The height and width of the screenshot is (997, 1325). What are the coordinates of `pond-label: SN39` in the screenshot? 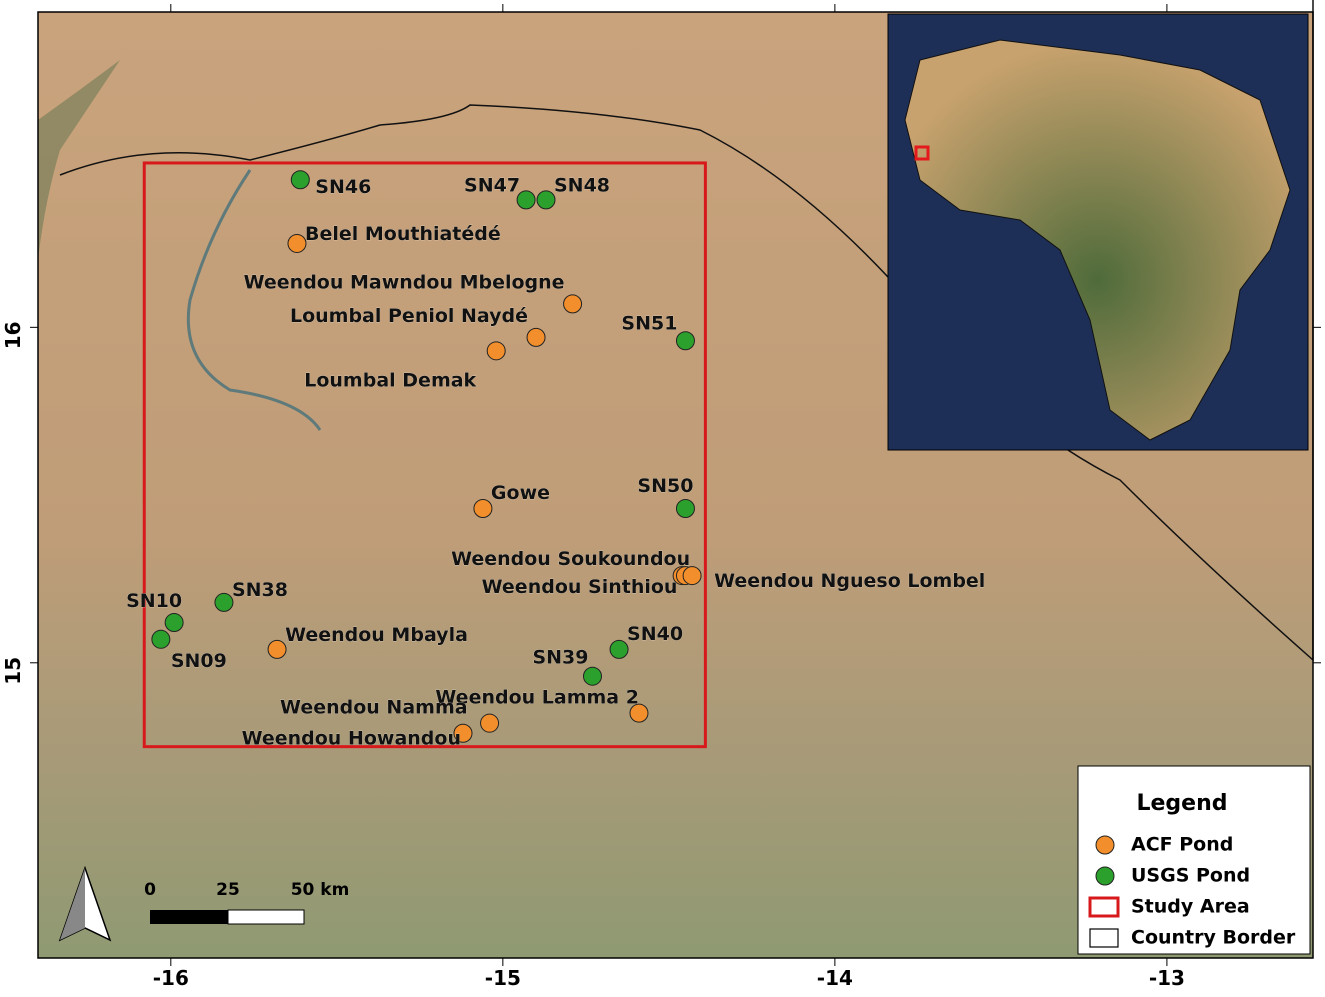 It's located at (560, 658).